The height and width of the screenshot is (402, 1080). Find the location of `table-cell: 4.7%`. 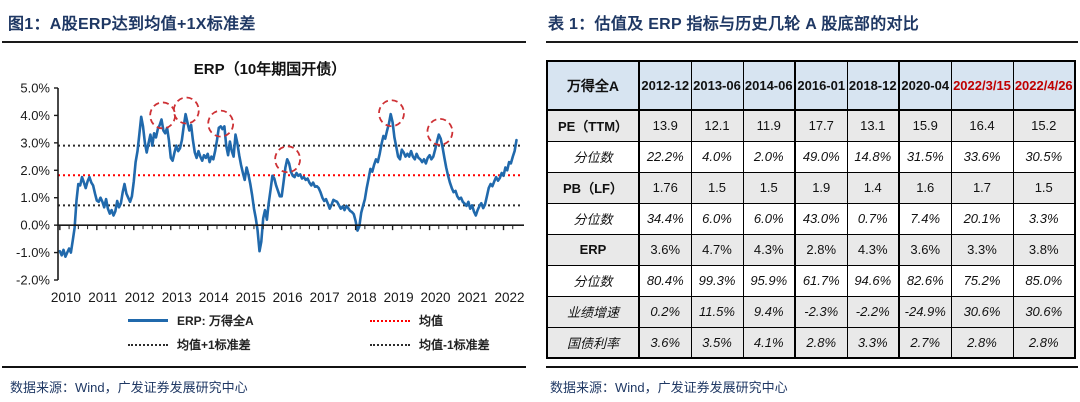

table-cell: 4.7% is located at coordinates (717, 249).